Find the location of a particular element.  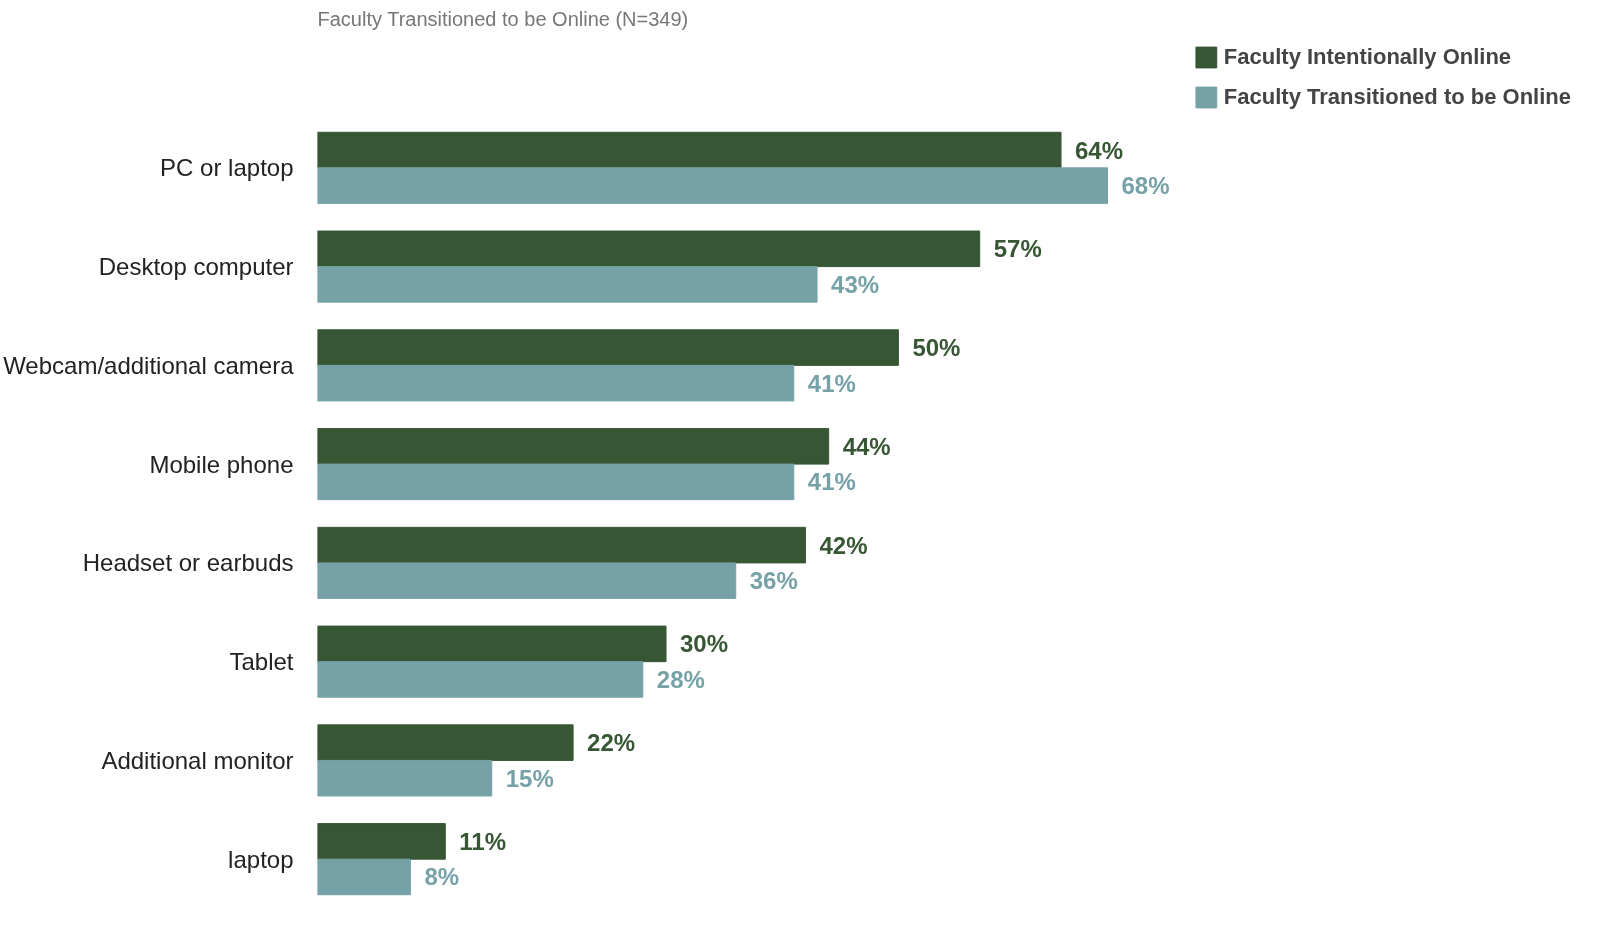

data-label: 8% is located at coordinates (442, 877).